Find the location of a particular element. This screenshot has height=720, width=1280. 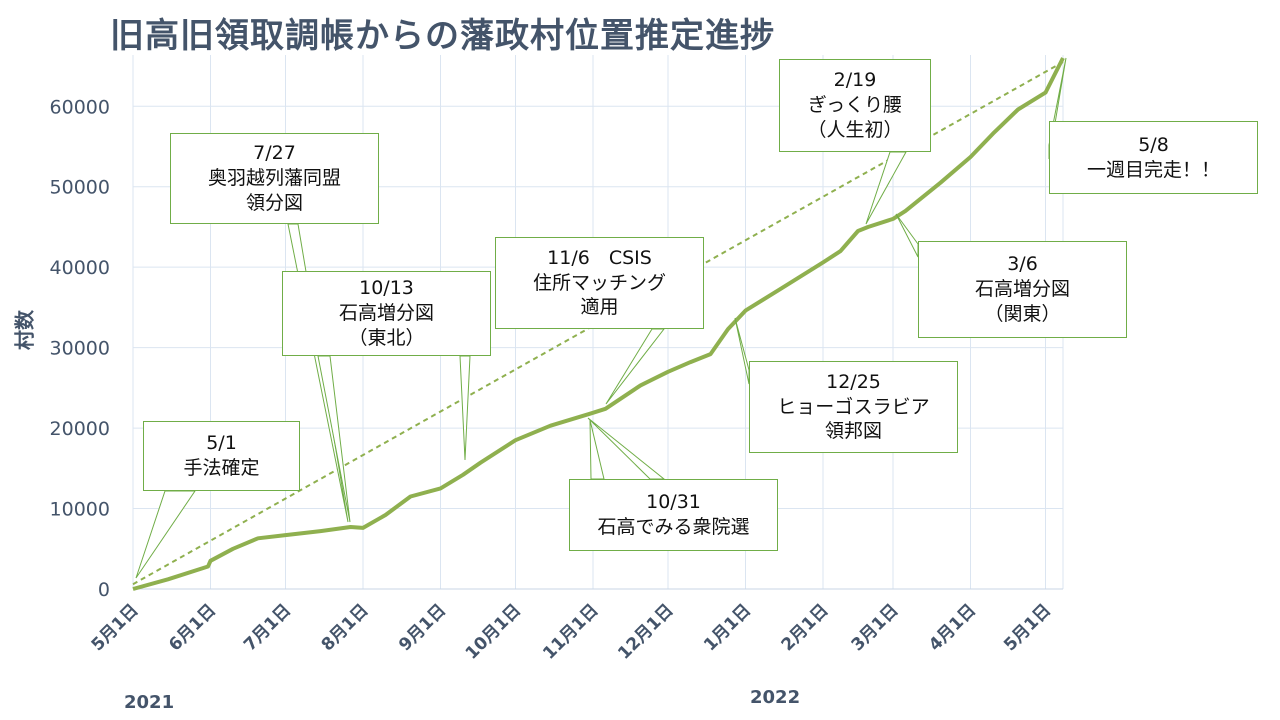

x-tick-label: 3月1日 is located at coordinates (875, 627).